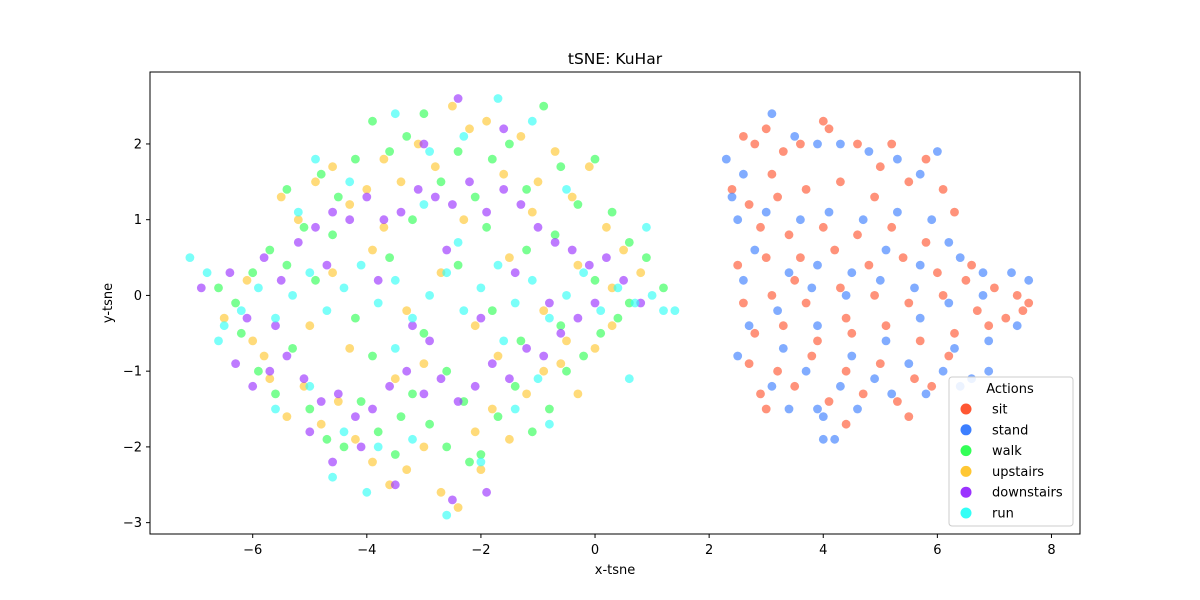 The image size is (1200, 600). Describe the element at coordinates (136, 334) in the screenshot. I see `y-axis: −3 −2 −1 0 1 2` at that location.